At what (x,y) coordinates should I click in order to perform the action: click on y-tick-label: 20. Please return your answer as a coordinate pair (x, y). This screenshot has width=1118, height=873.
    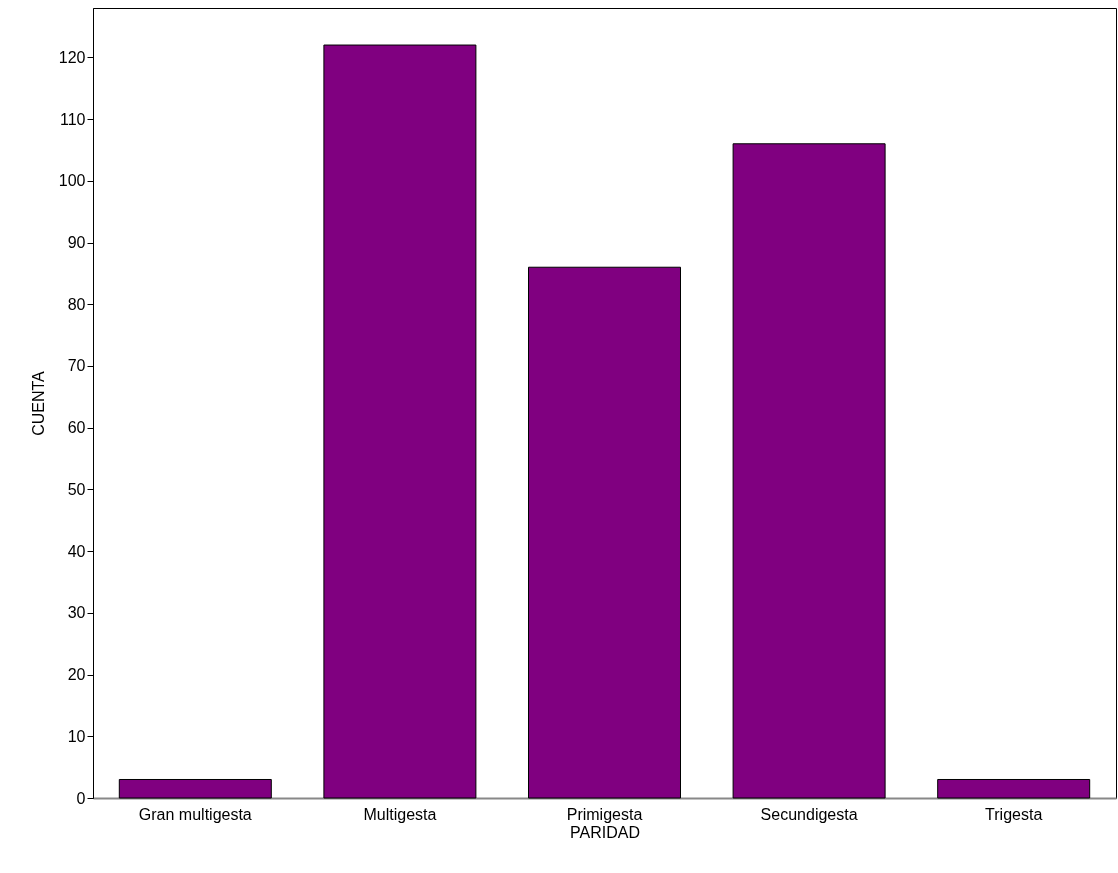
    Looking at the image, I should click on (76, 675).